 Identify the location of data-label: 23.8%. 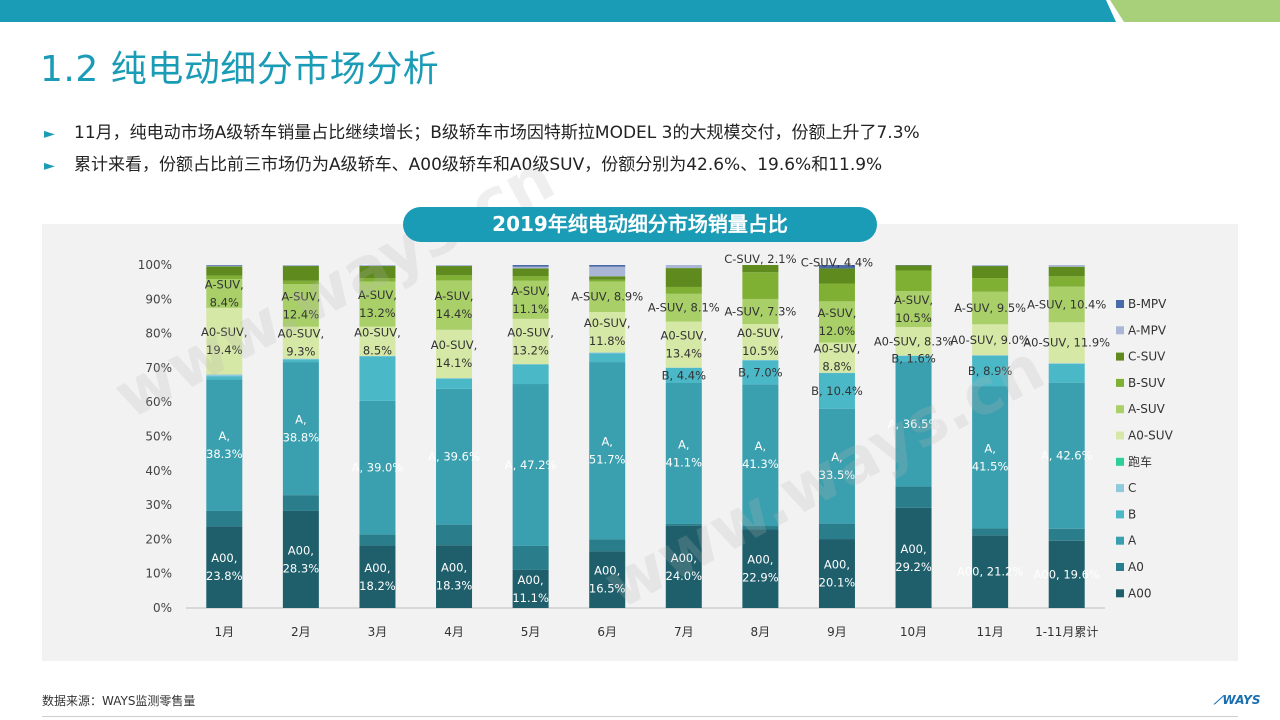
(224, 576).